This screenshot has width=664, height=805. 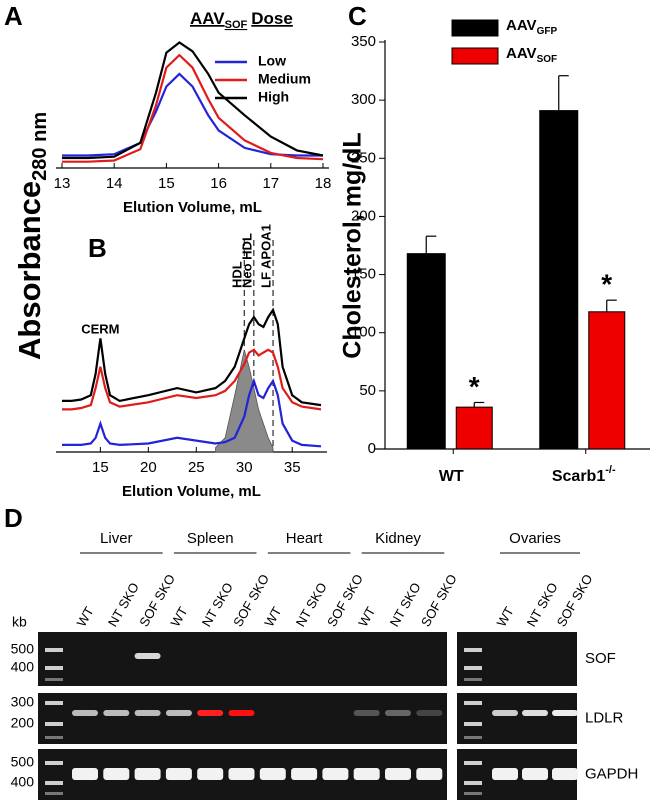 I want to click on y-axis-title: Absorbance280 nm, so click(x=31, y=236).